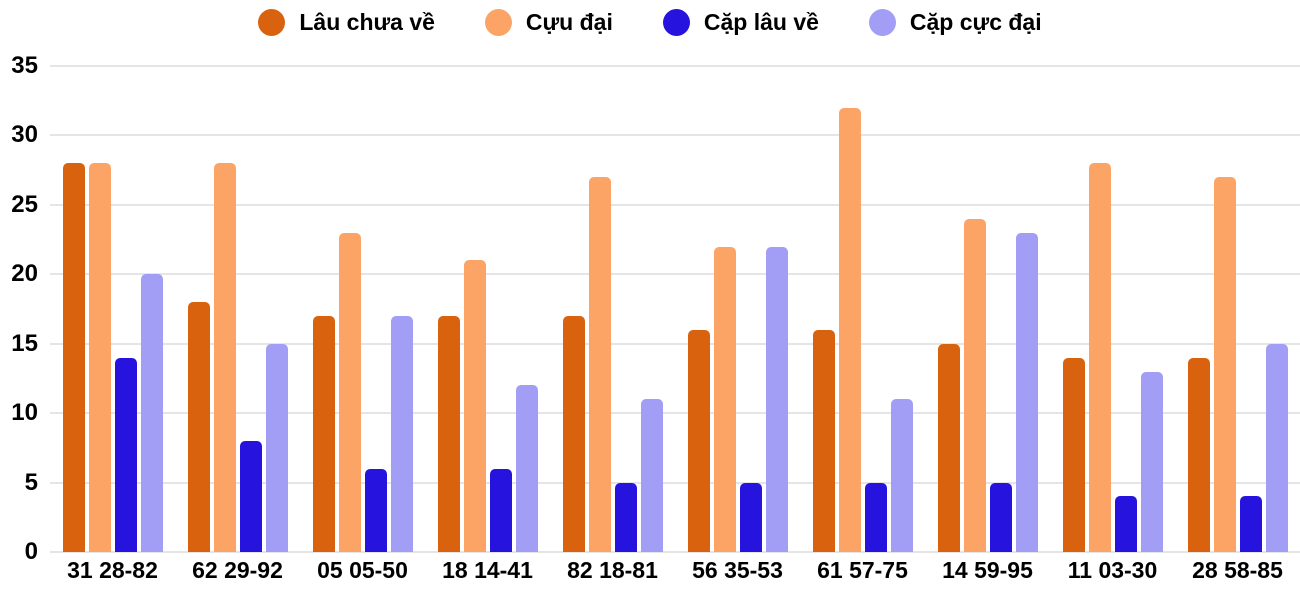 The width and height of the screenshot is (1300, 600). What do you see at coordinates (625, 517) in the screenshot?
I see `bar-series3-group5` at bounding box center [625, 517].